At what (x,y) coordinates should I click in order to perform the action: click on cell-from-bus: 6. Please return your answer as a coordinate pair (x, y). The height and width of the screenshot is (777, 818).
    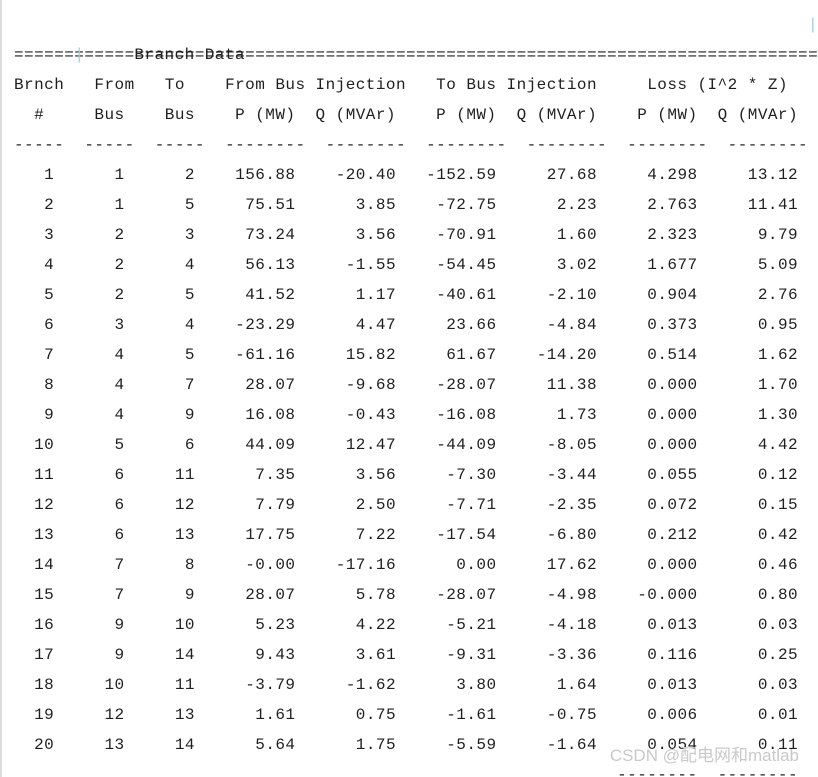
    Looking at the image, I should click on (89, 505).